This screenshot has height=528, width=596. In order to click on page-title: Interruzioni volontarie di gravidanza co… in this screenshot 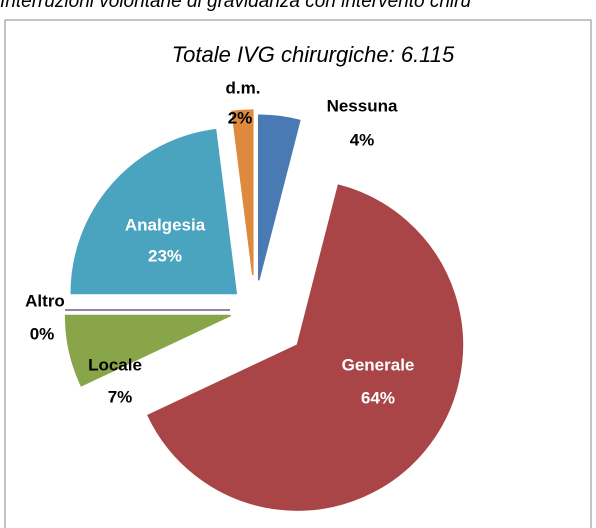, I will do `click(235, 6)`.